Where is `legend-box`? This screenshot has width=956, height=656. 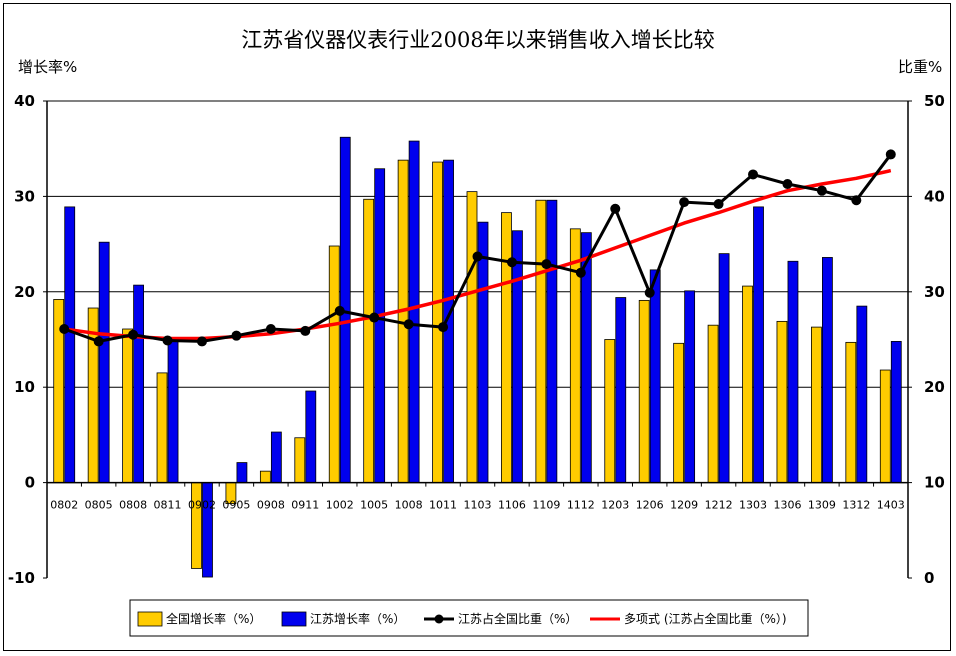
legend-box is located at coordinates (469, 618).